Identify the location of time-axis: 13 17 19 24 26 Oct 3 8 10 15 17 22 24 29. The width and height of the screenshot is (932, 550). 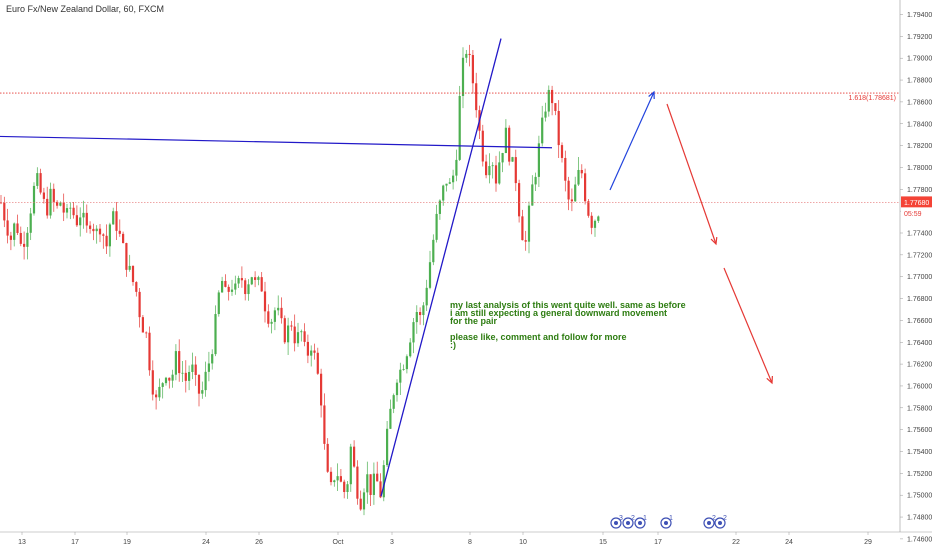
(466, 538).